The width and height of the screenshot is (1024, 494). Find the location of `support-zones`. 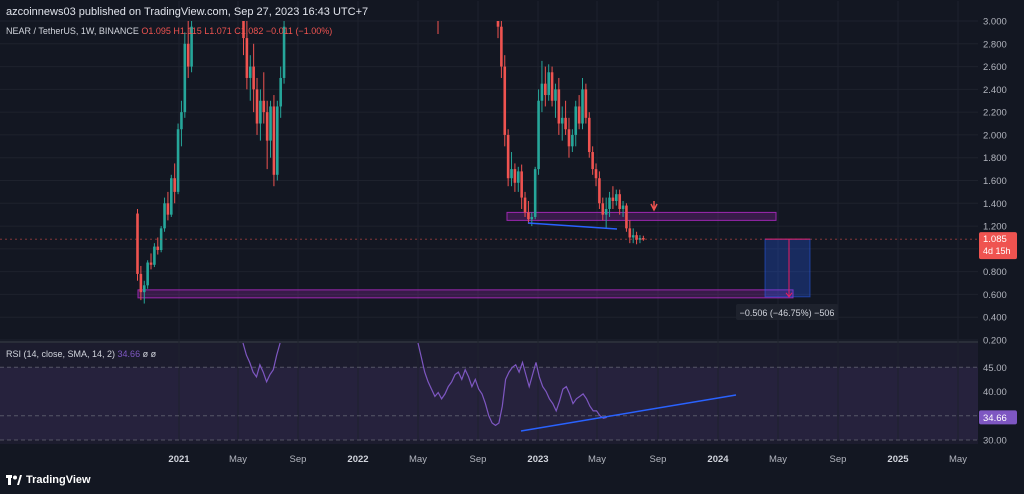

support-zones is located at coordinates (465, 255).